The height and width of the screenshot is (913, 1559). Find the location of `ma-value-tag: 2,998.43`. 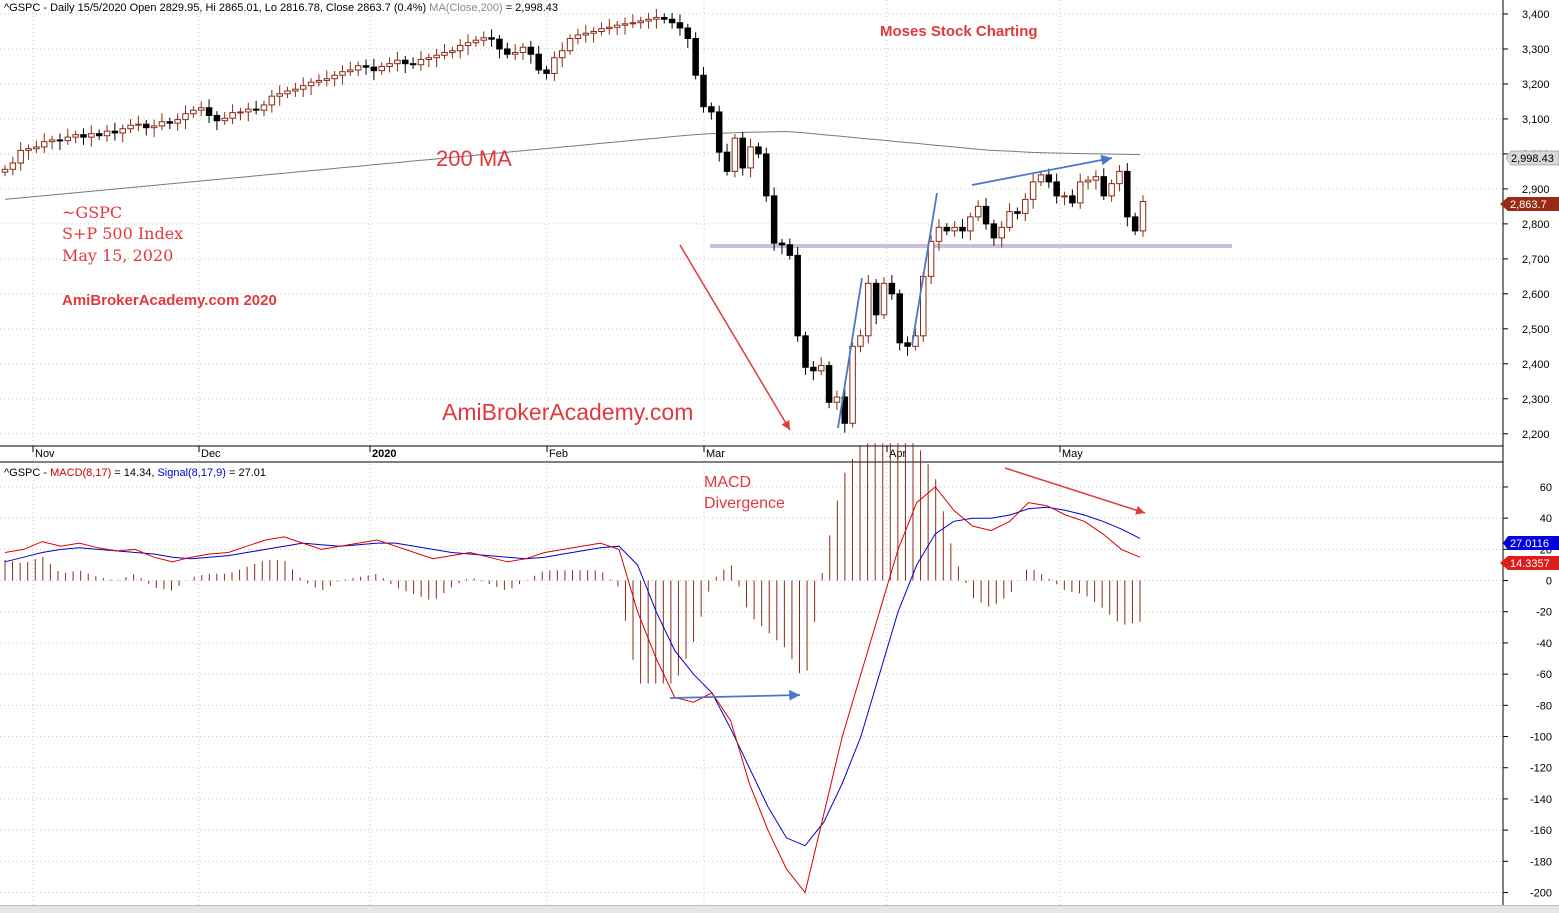

ma-value-tag: 2,998.43 is located at coordinates (1532, 158).